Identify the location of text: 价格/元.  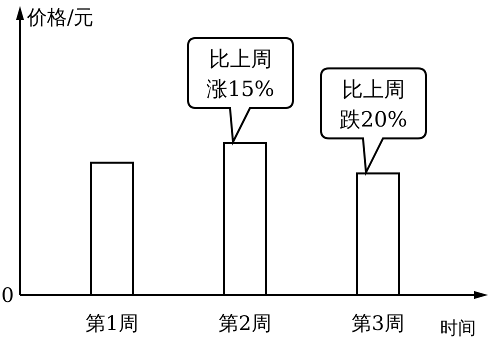
(60, 17).